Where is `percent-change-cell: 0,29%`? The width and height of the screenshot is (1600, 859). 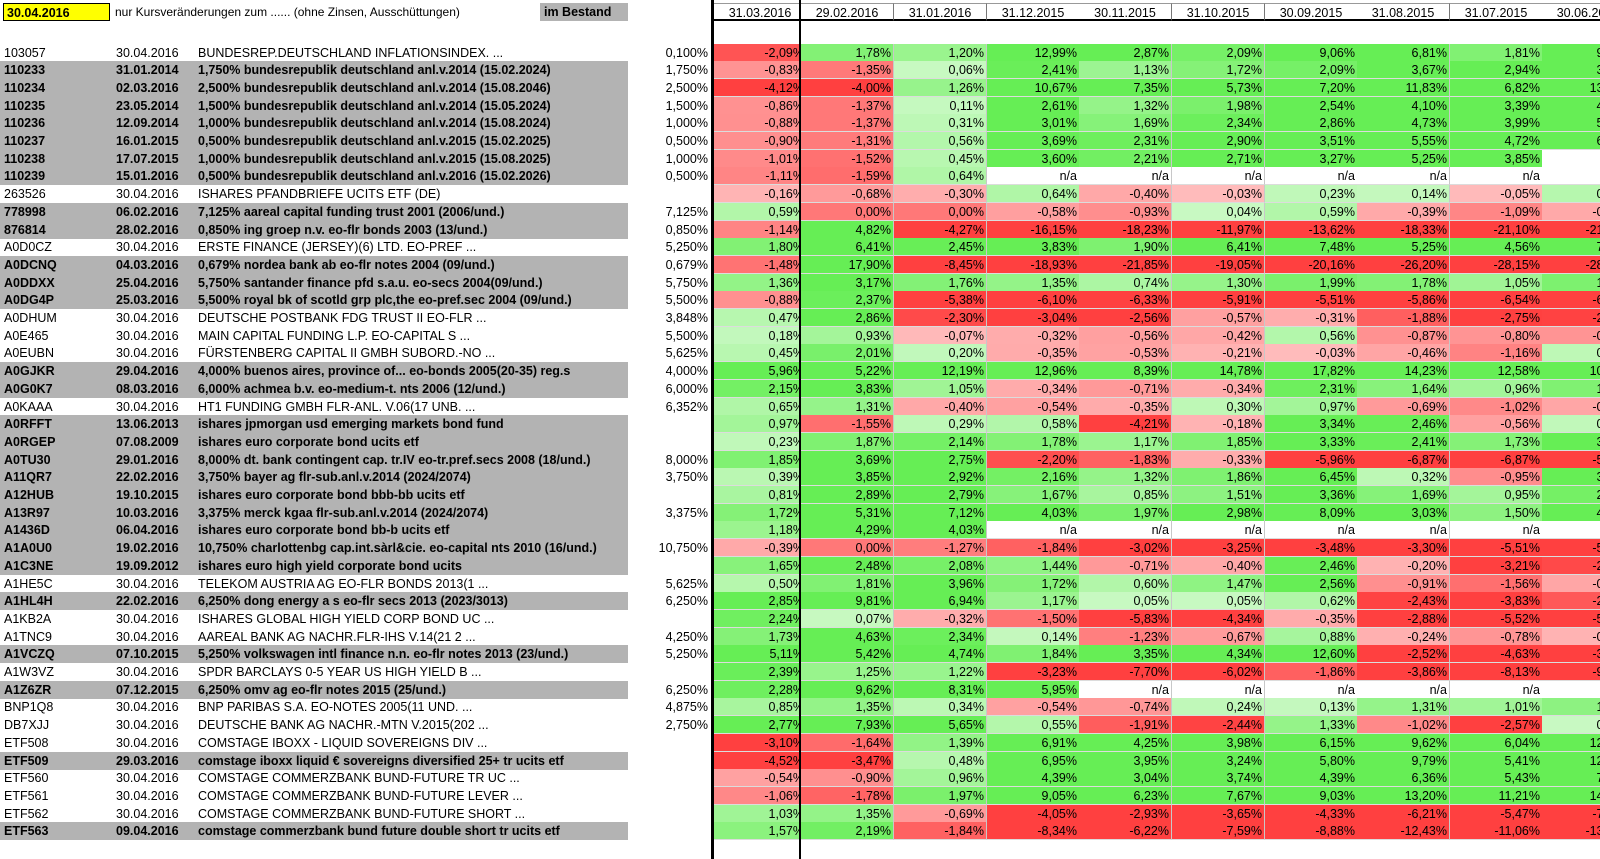 percent-change-cell: 0,29% is located at coordinates (940, 424).